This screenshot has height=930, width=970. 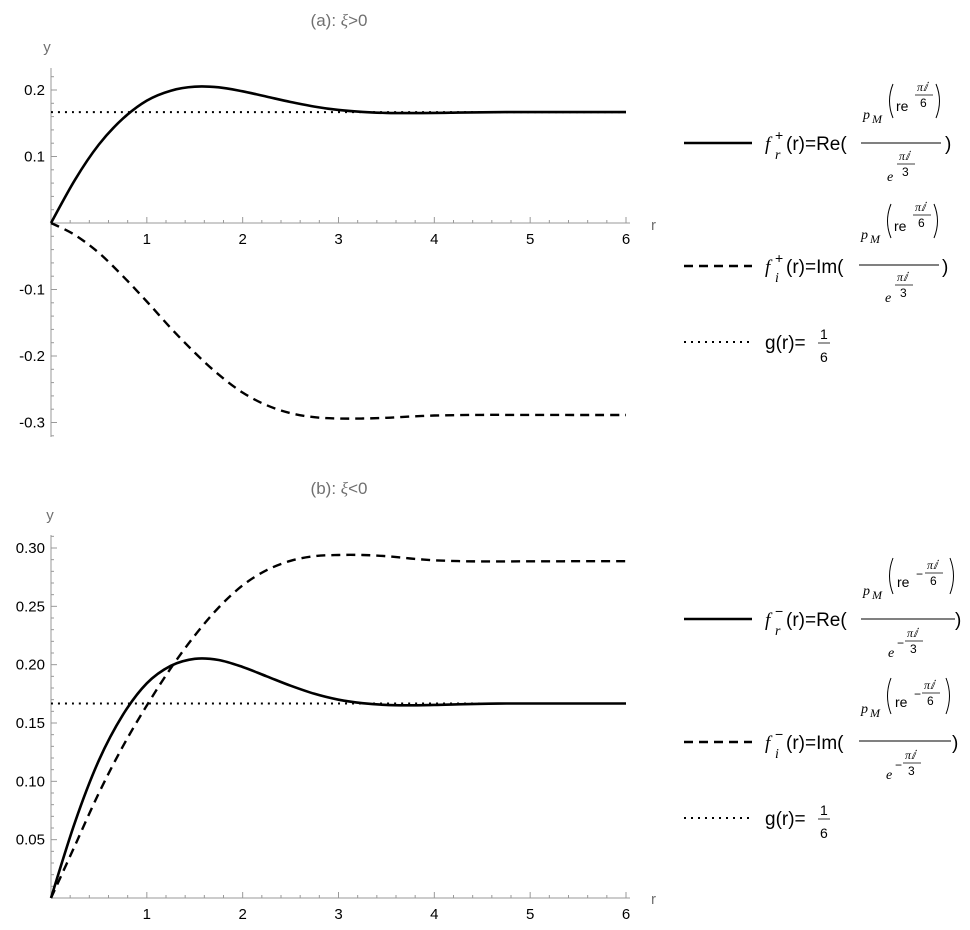 I want to click on y-tick-label: 0.1, so click(x=34, y=157).